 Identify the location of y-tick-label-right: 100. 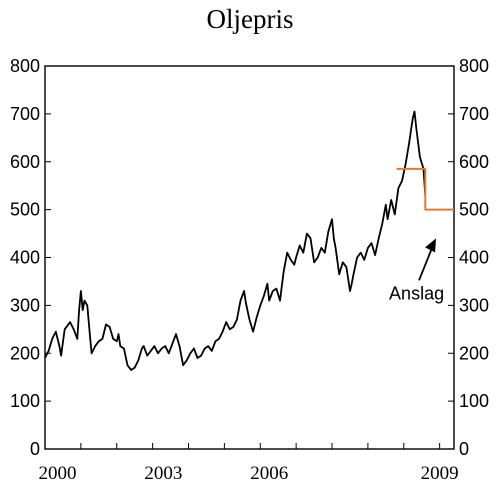
(474, 401).